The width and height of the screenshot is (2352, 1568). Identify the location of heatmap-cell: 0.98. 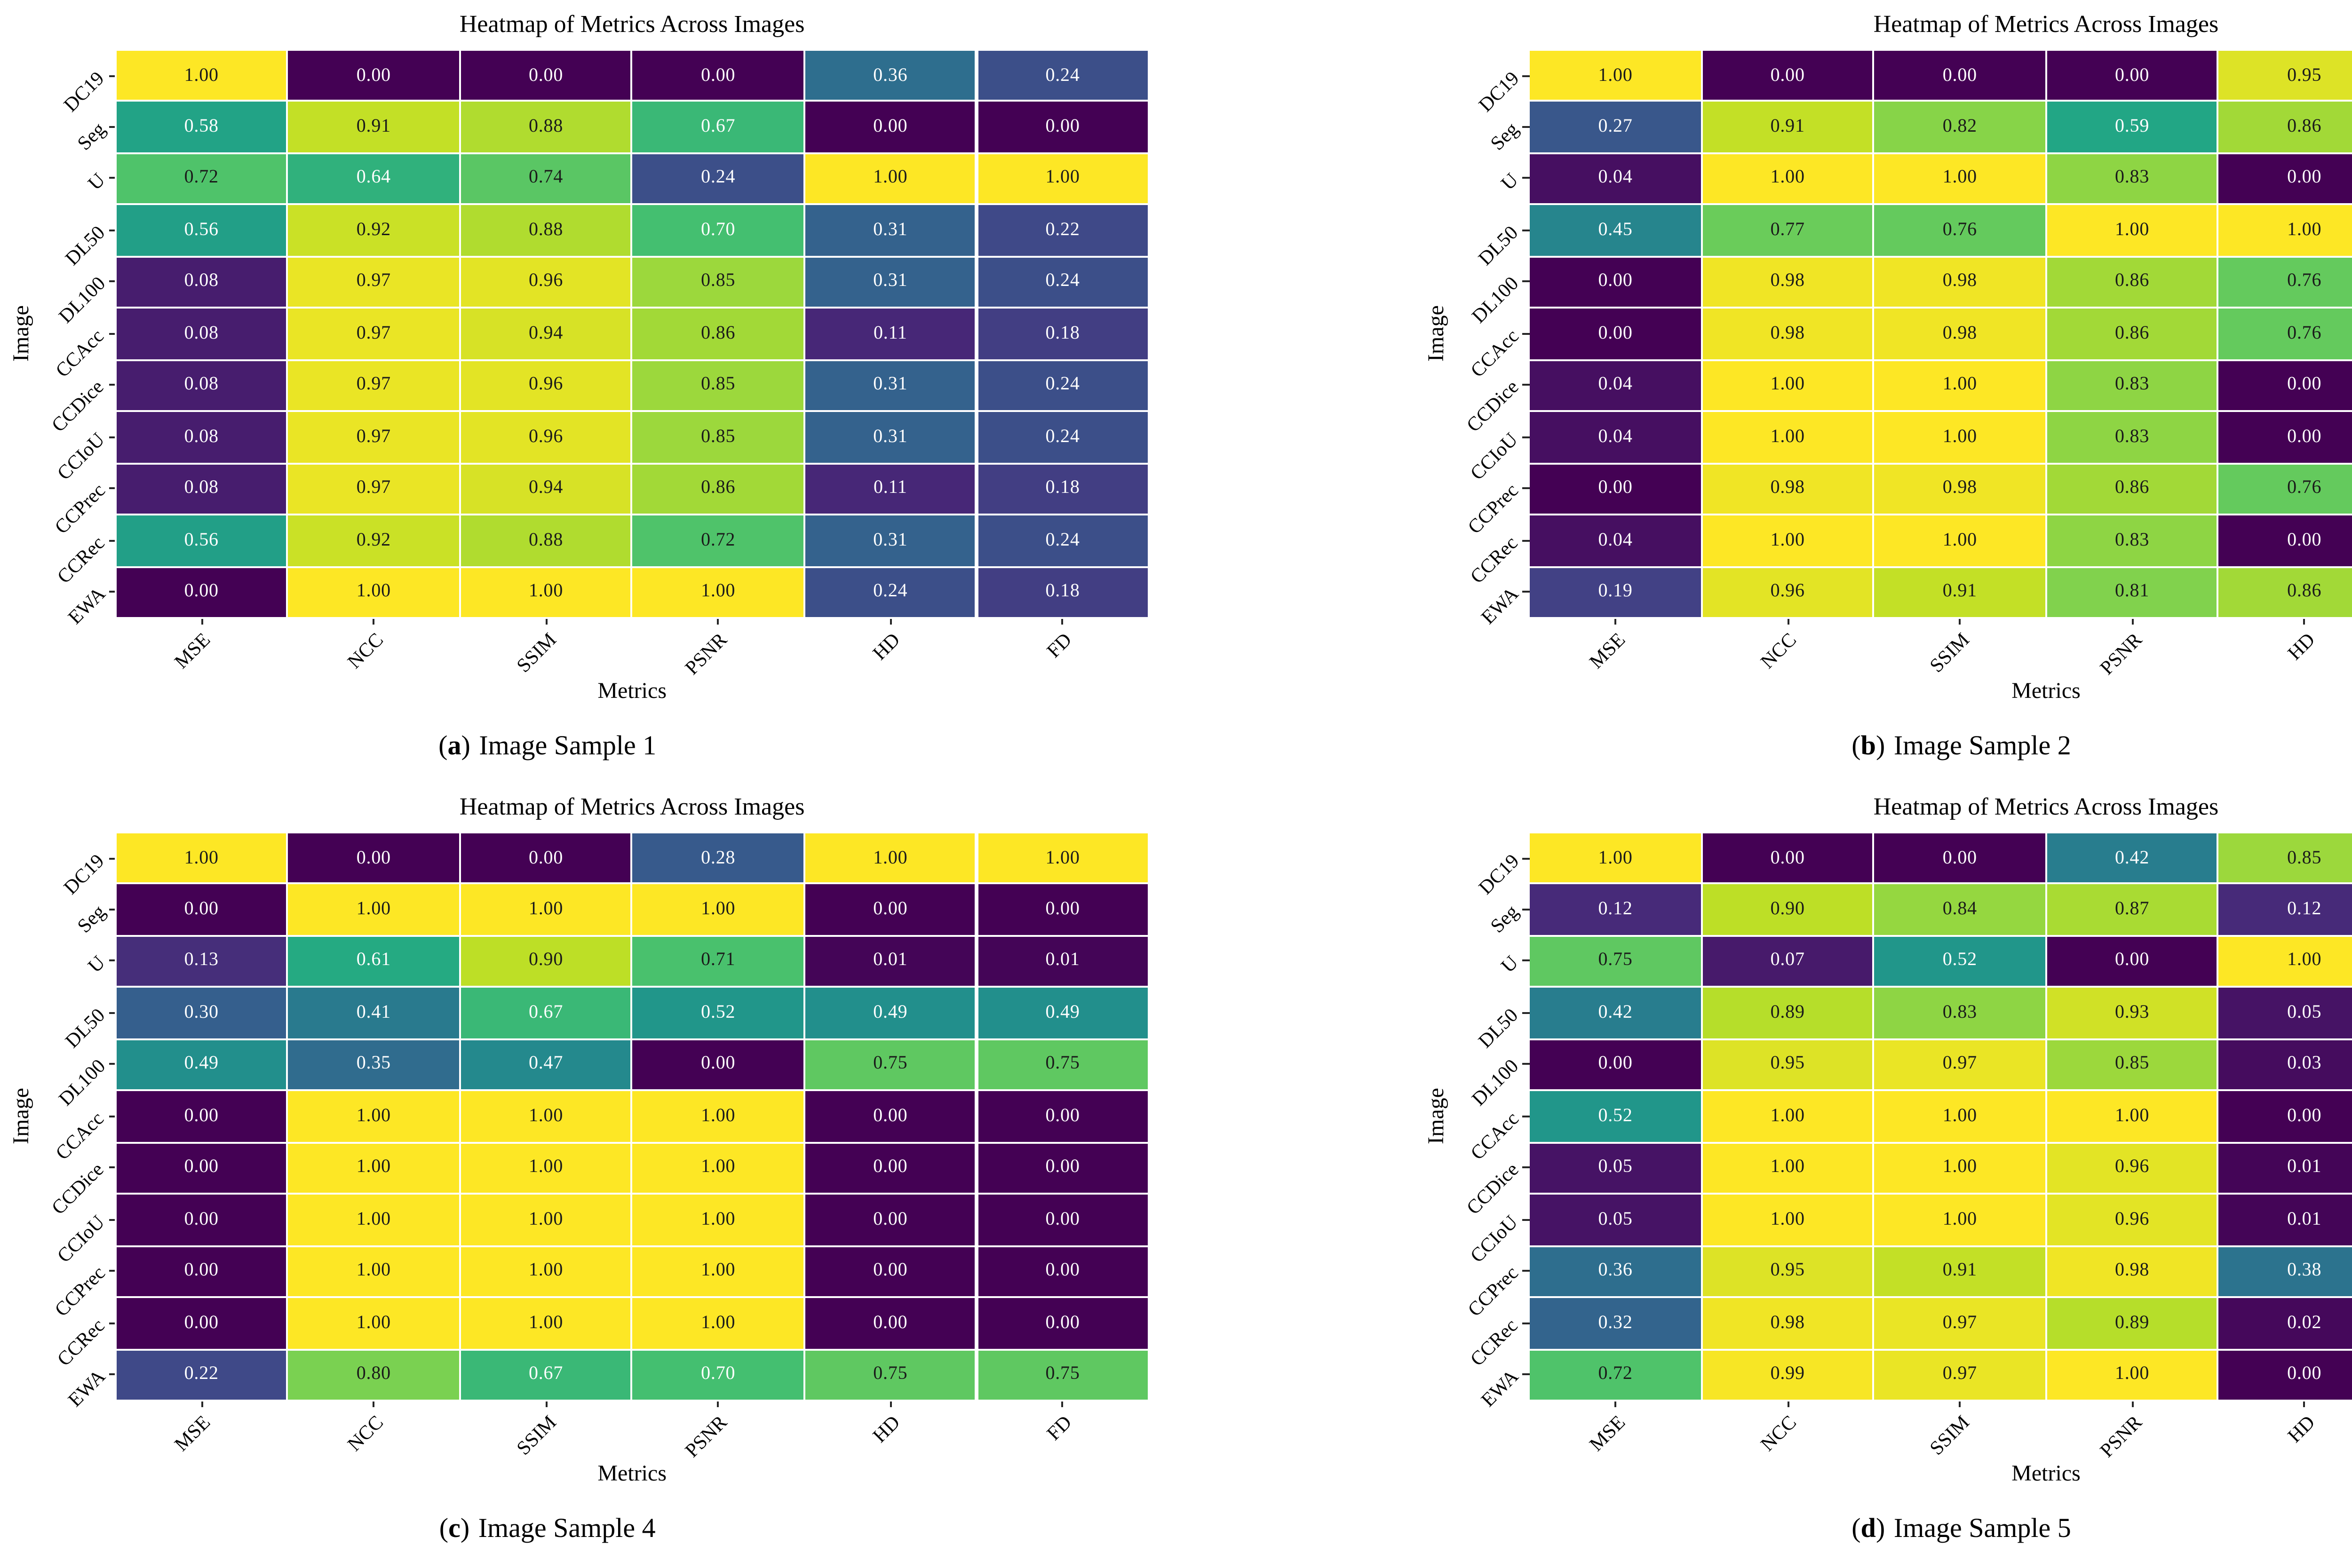
(2132, 1271).